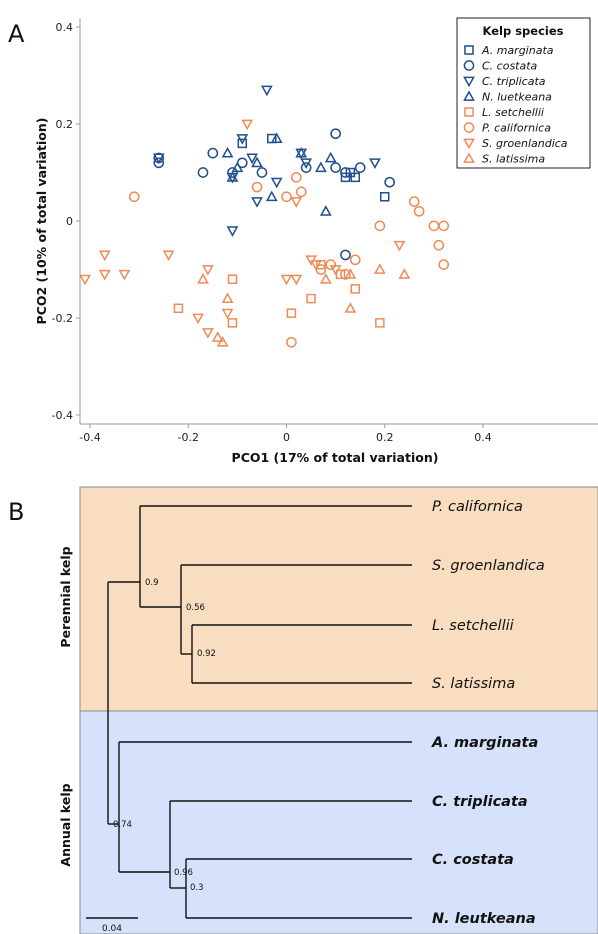  I want to click on leaf-label: A. marginata, so click(484, 743).